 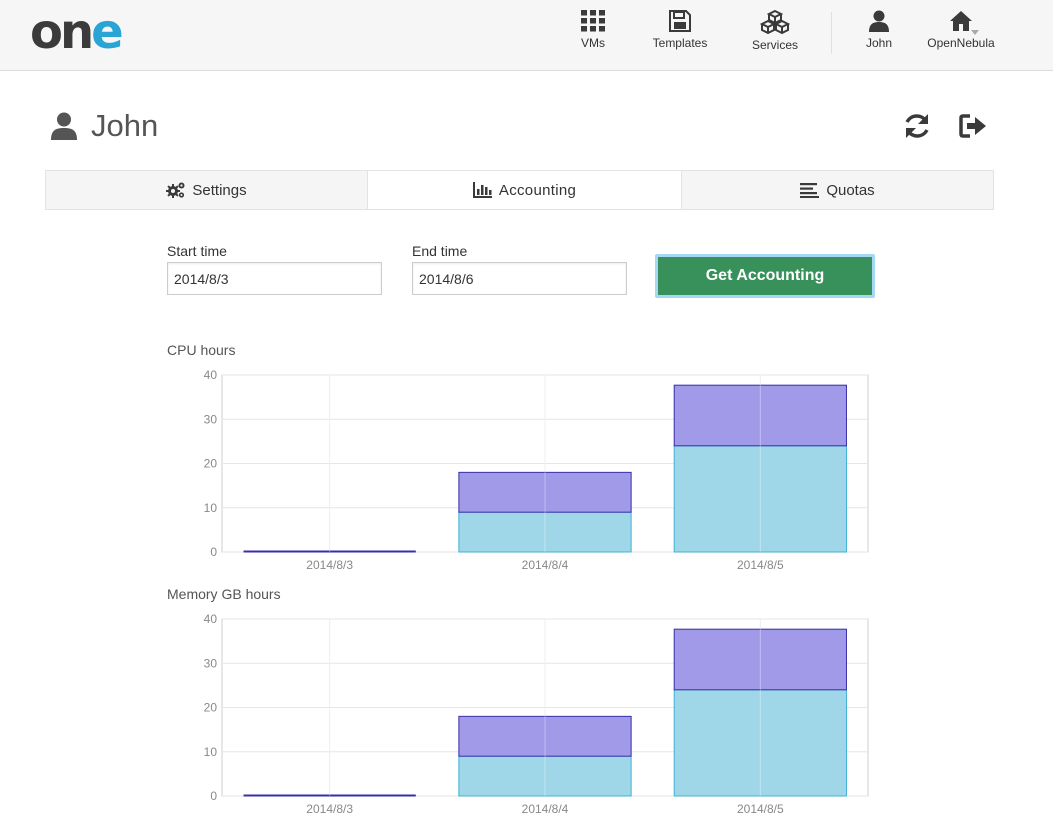 I want to click on tab-accounting: Accounting, so click(x=525, y=190).